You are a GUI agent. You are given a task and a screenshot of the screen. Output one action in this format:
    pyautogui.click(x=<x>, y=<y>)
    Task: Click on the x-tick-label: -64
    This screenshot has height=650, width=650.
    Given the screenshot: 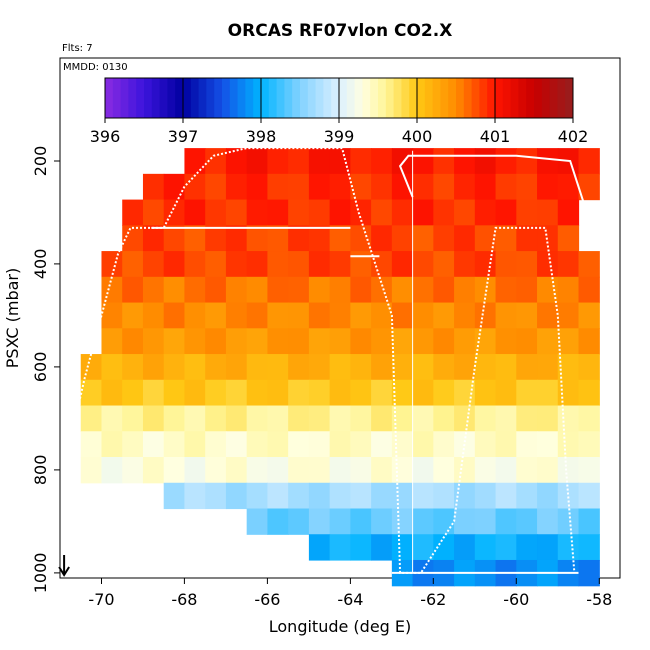 What is the action you would take?
    pyautogui.click(x=350, y=599)
    